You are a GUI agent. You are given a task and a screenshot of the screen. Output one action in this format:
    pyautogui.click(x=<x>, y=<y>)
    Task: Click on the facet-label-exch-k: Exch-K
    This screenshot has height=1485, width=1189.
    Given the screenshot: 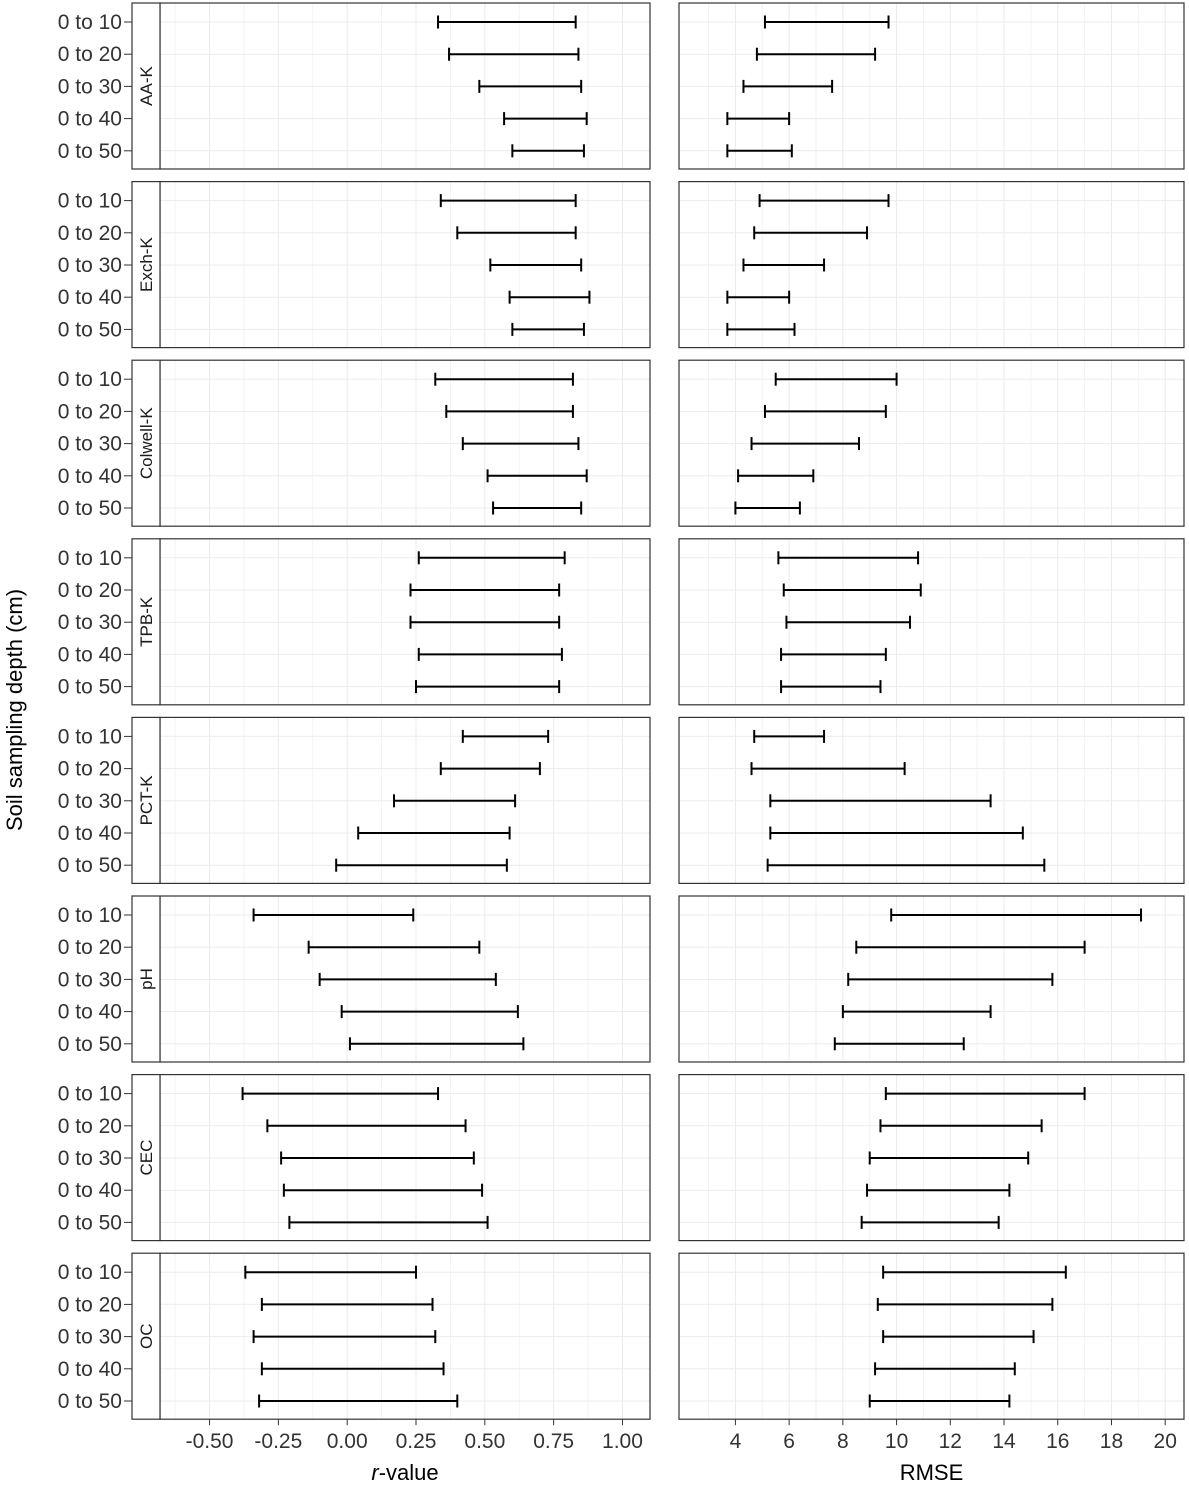 What is the action you would take?
    pyautogui.click(x=146, y=264)
    